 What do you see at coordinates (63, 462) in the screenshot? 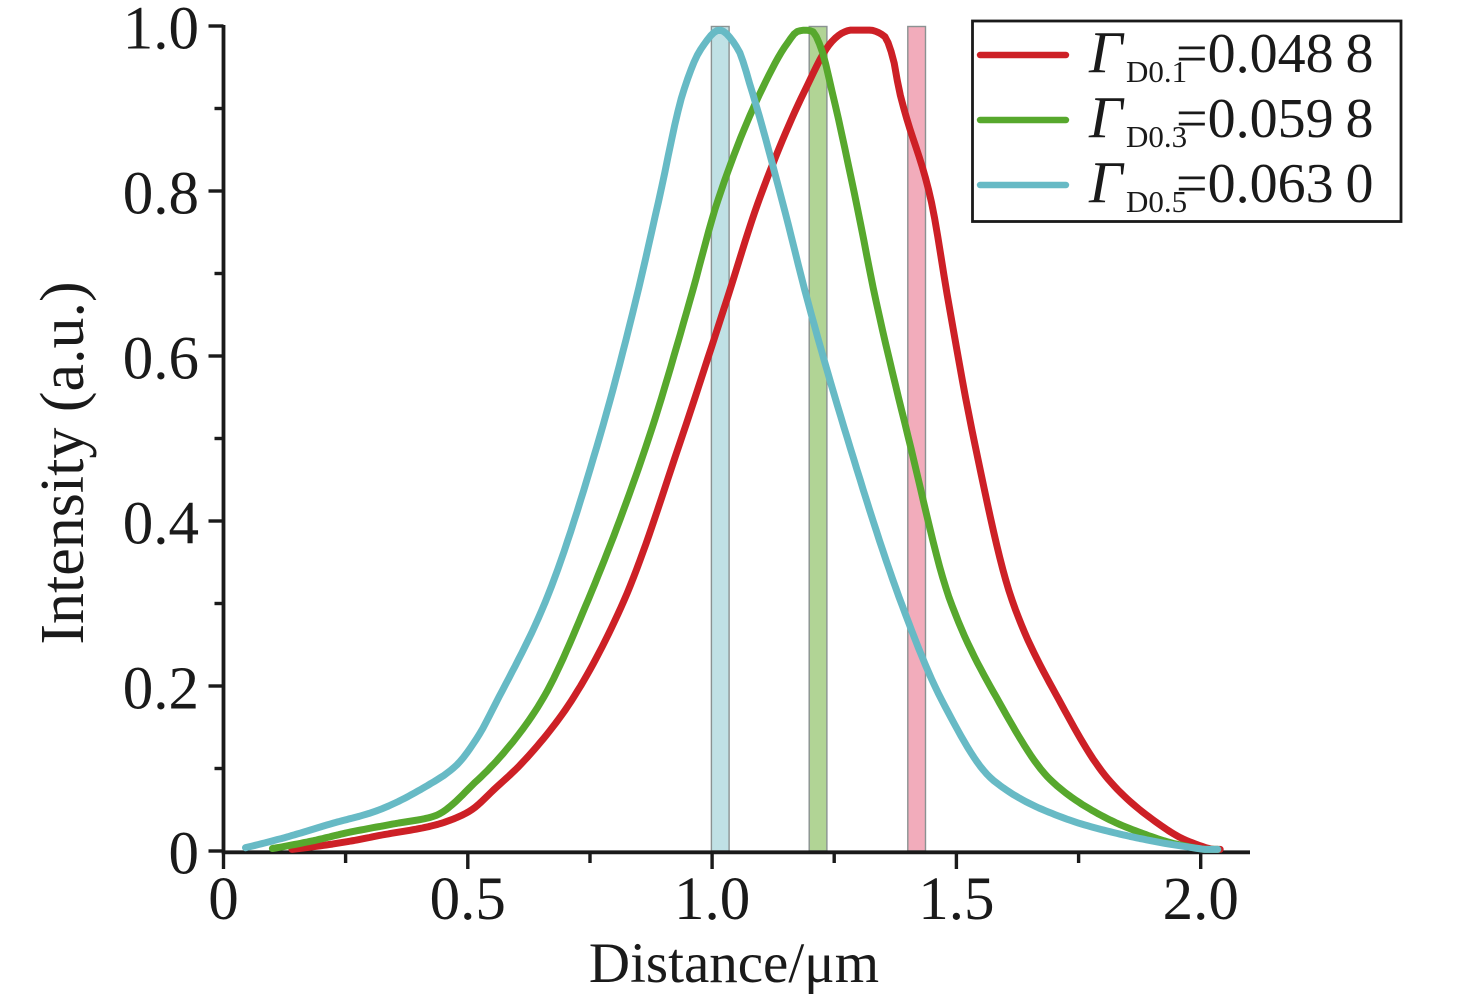
I see `svg-text: Intensity (a.u.)` at bounding box center [63, 462].